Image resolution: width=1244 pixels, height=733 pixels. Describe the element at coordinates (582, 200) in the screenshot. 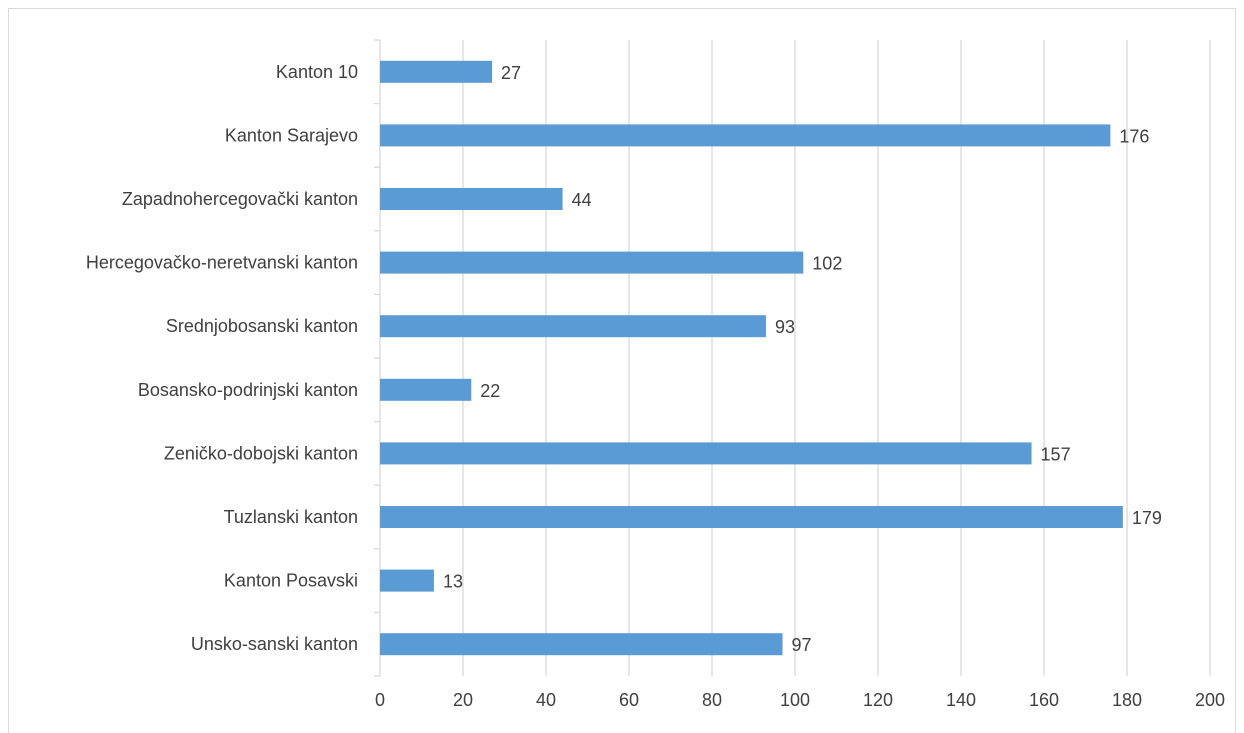

I see `data-label: 44` at that location.